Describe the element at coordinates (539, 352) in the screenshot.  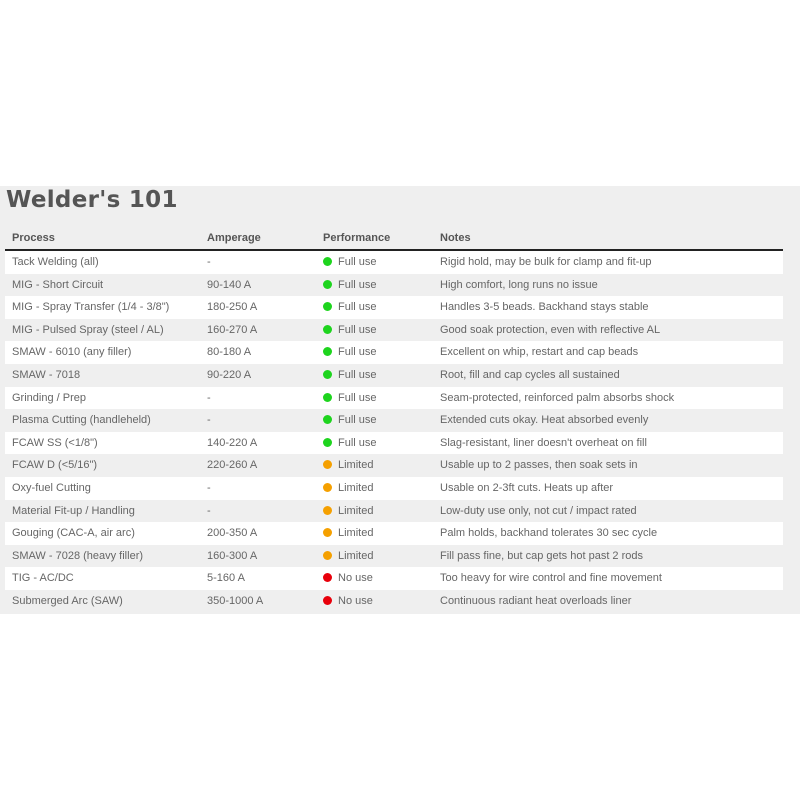
I see `notes-cell: Excellent on whip, restart and cap beads` at that location.